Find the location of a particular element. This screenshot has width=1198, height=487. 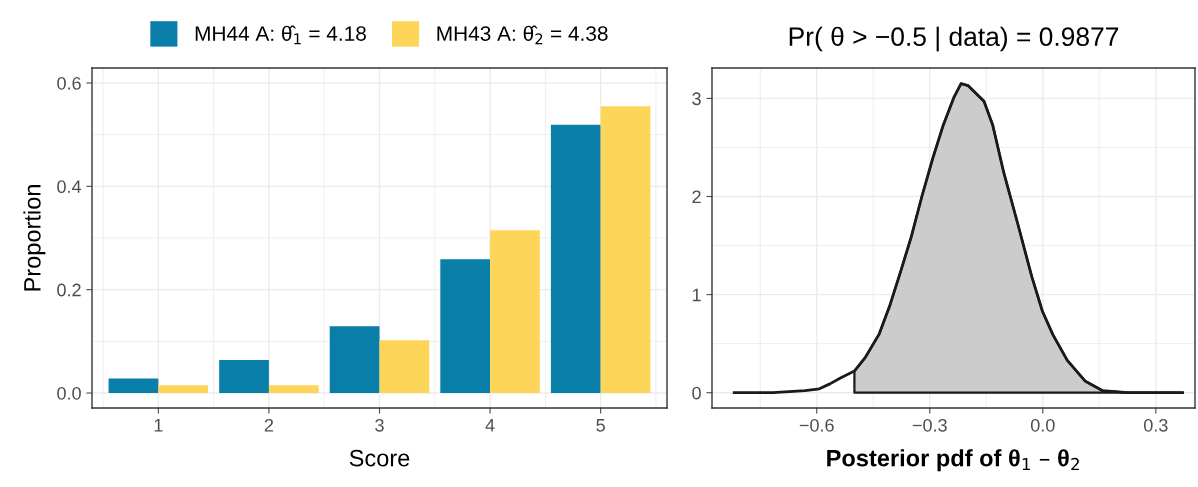

y-tick-label: 0.4 is located at coordinates (69, 187).